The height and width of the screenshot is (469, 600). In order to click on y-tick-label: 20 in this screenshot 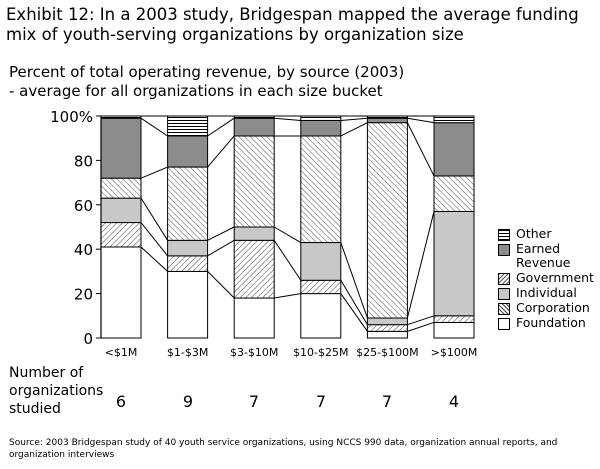, I will do `click(83, 295)`.